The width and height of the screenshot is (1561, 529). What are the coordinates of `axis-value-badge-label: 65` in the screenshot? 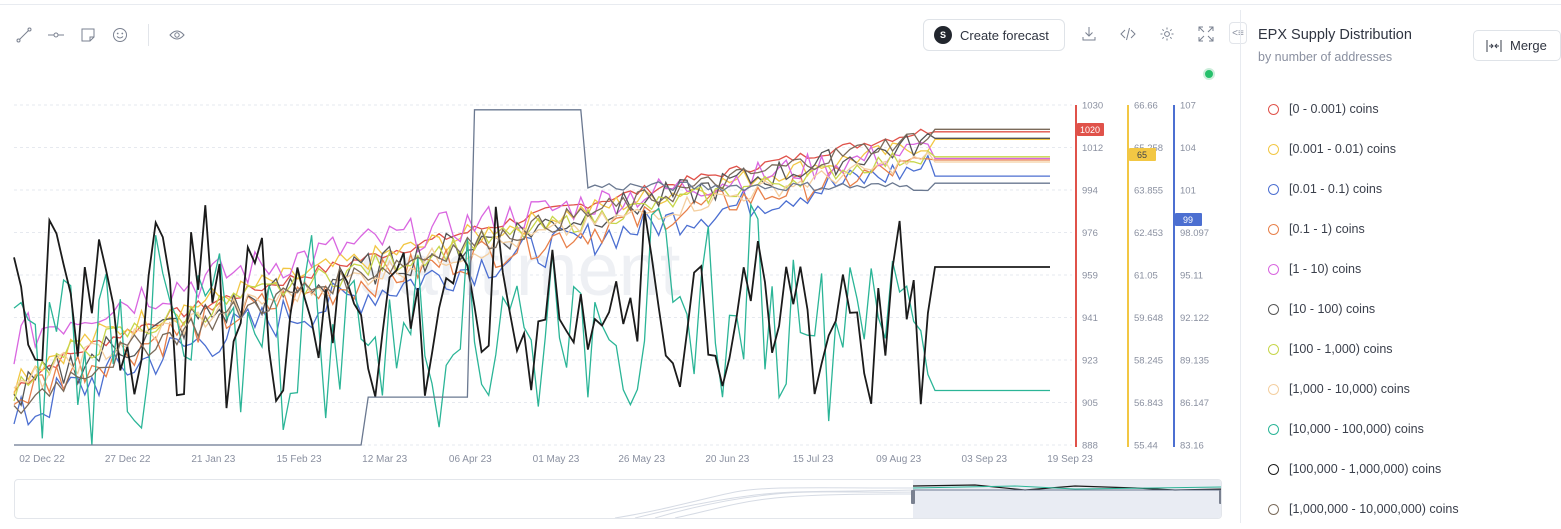 It's located at (1142, 155).